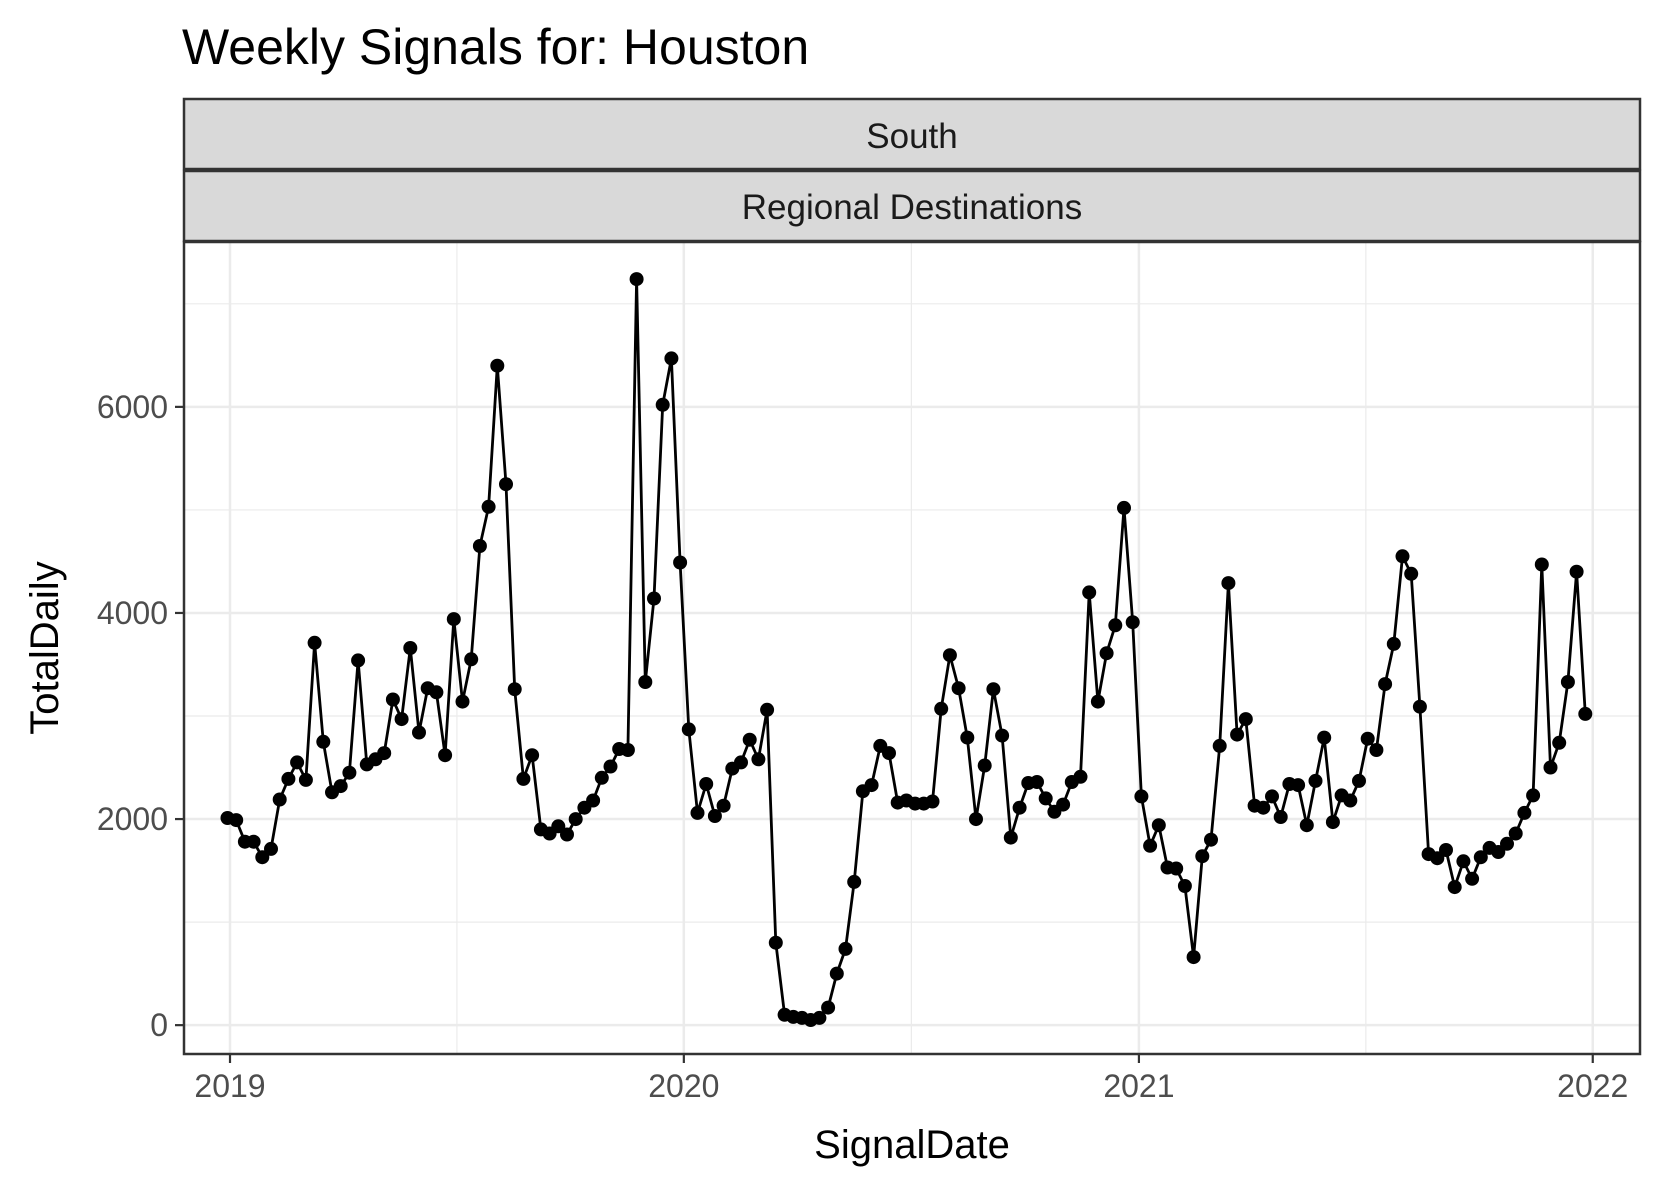 Image resolution: width=1653 pixels, height=1181 pixels. What do you see at coordinates (683, 1086) in the screenshot?
I see `x-tick-label: 2020` at bounding box center [683, 1086].